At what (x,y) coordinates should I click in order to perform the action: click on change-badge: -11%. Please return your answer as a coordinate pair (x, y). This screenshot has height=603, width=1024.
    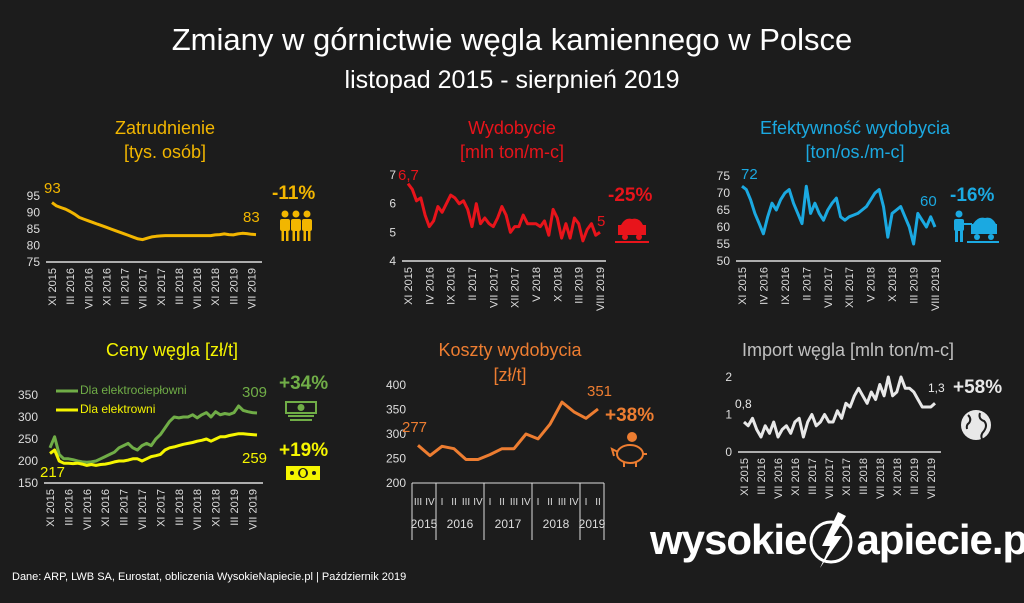
    Looking at the image, I should click on (294, 193).